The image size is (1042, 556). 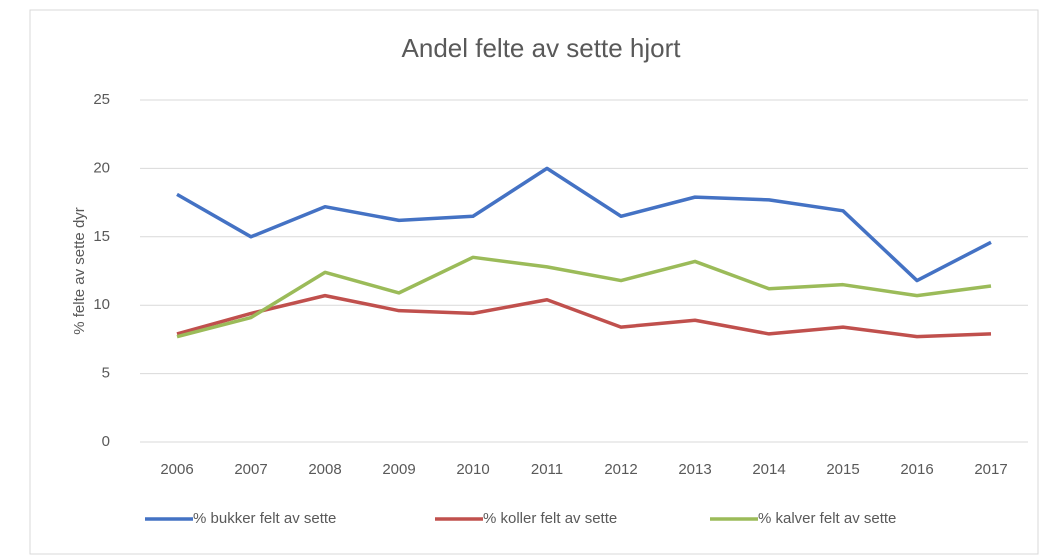 I want to click on x-tick-label: 2014, so click(x=768, y=469).